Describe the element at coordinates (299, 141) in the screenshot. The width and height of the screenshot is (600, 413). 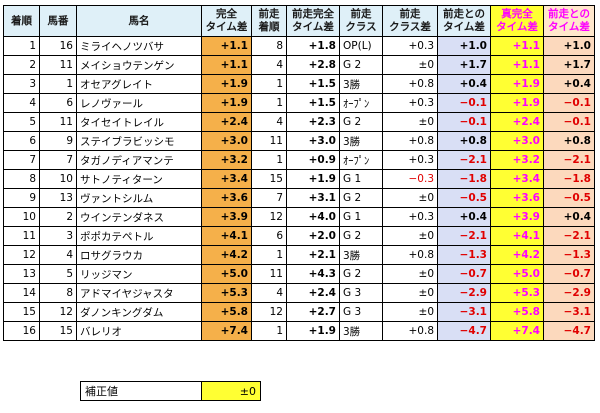
I see `table-row: 6 9 ステイブラビッシモ +3.0 11 +3.0 3勝 +0.8 +0.8 +3.0 +0.8` at that location.